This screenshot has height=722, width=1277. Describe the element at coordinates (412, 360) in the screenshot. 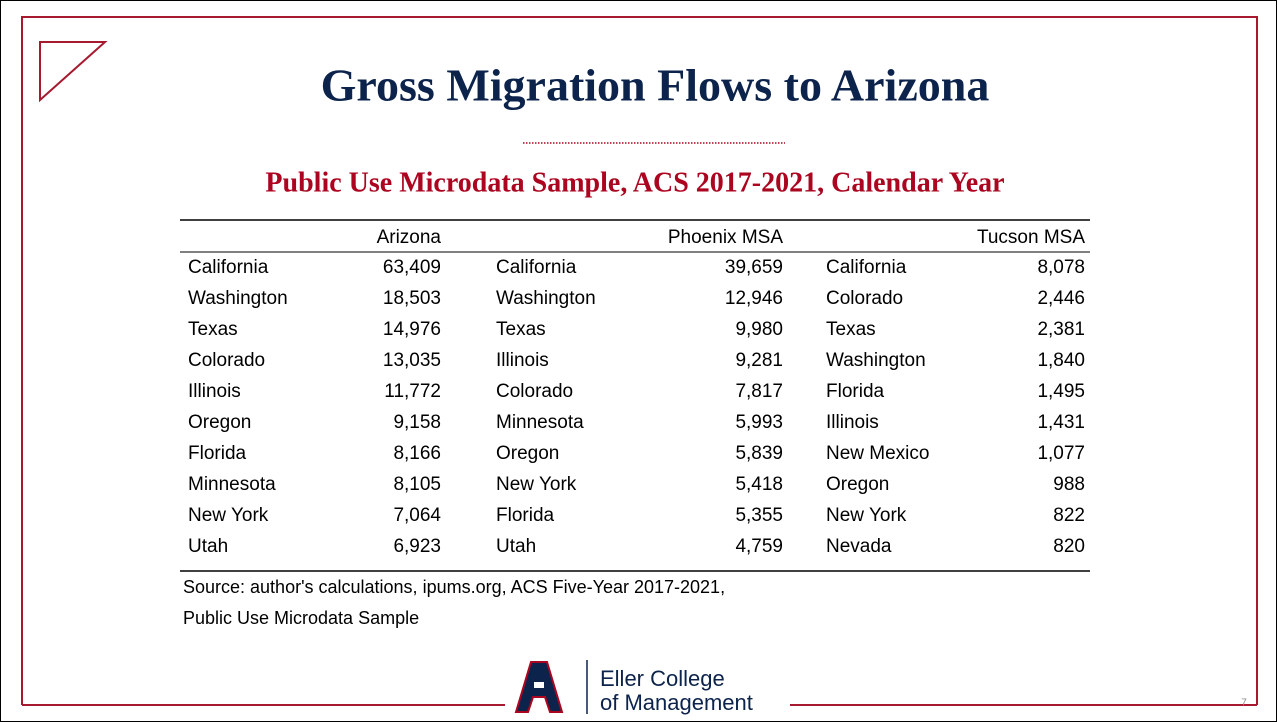

I see `flow-count: 13,035` at that location.